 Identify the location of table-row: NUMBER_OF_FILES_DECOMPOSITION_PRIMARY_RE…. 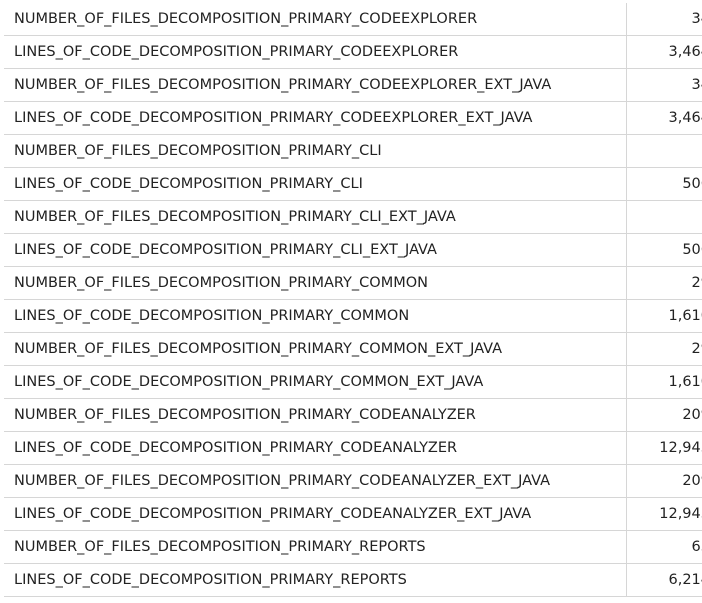
(353, 547).